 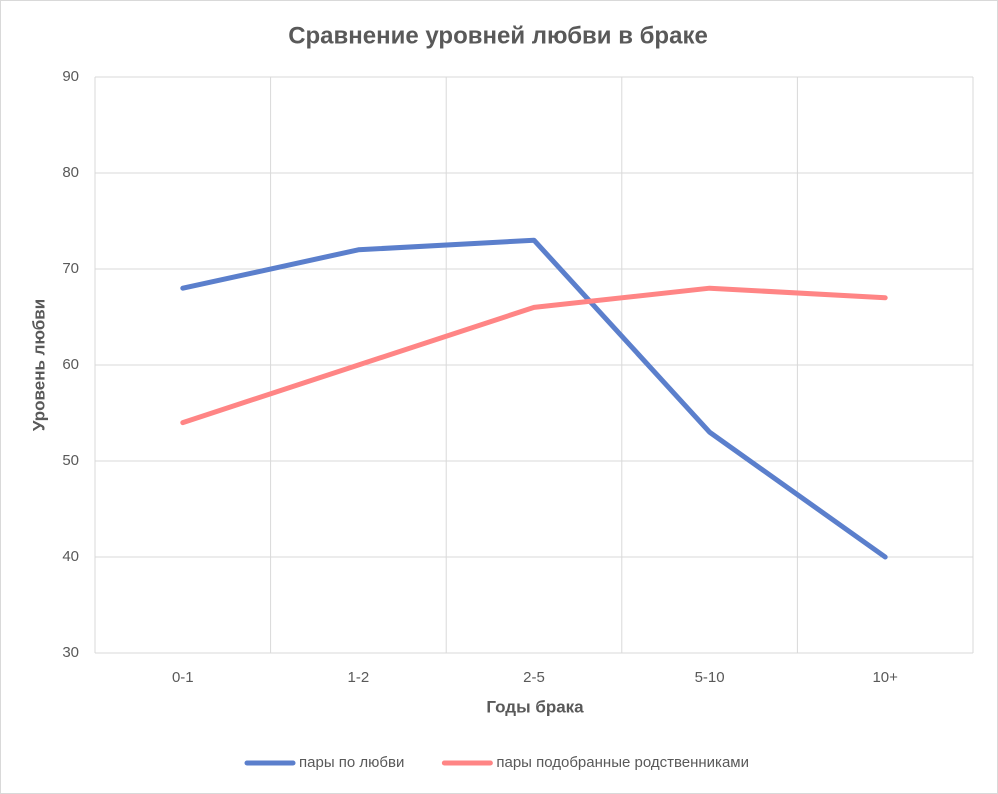 What do you see at coordinates (351, 762) in the screenshot?
I see `legend-label: пары по любви` at bounding box center [351, 762].